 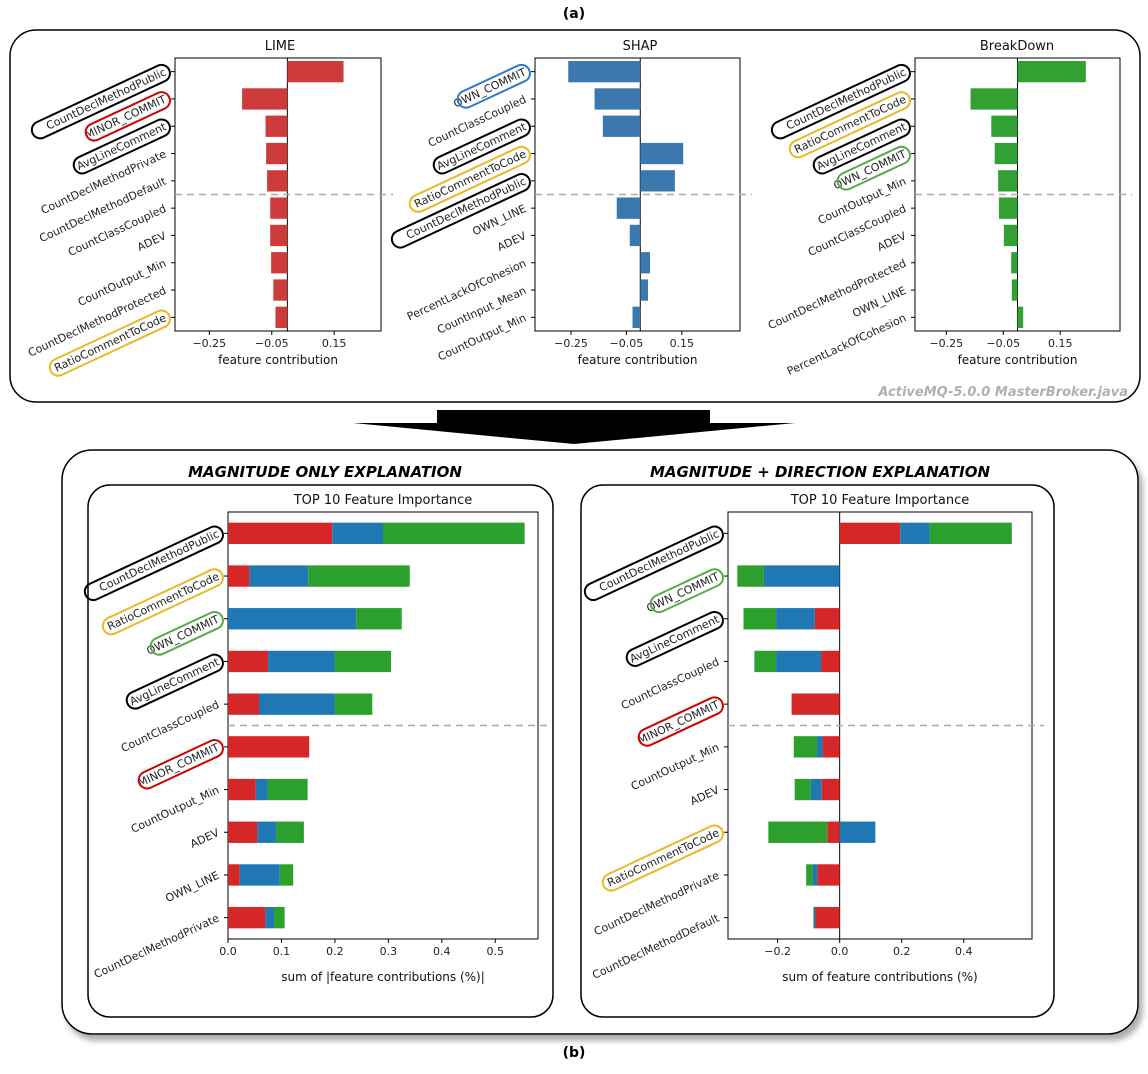 What do you see at coordinates (686, 591) in the screenshot?
I see `direction-highlight-own-commit` at bounding box center [686, 591].